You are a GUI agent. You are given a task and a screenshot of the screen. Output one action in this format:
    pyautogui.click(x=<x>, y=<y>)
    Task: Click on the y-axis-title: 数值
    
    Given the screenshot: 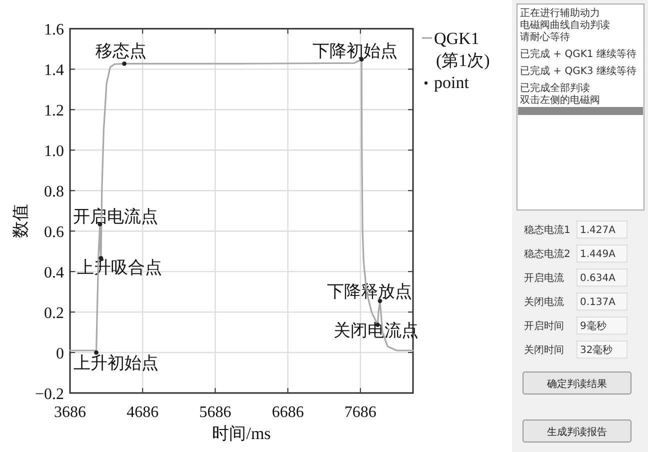 What is the action you would take?
    pyautogui.click(x=20, y=221)
    